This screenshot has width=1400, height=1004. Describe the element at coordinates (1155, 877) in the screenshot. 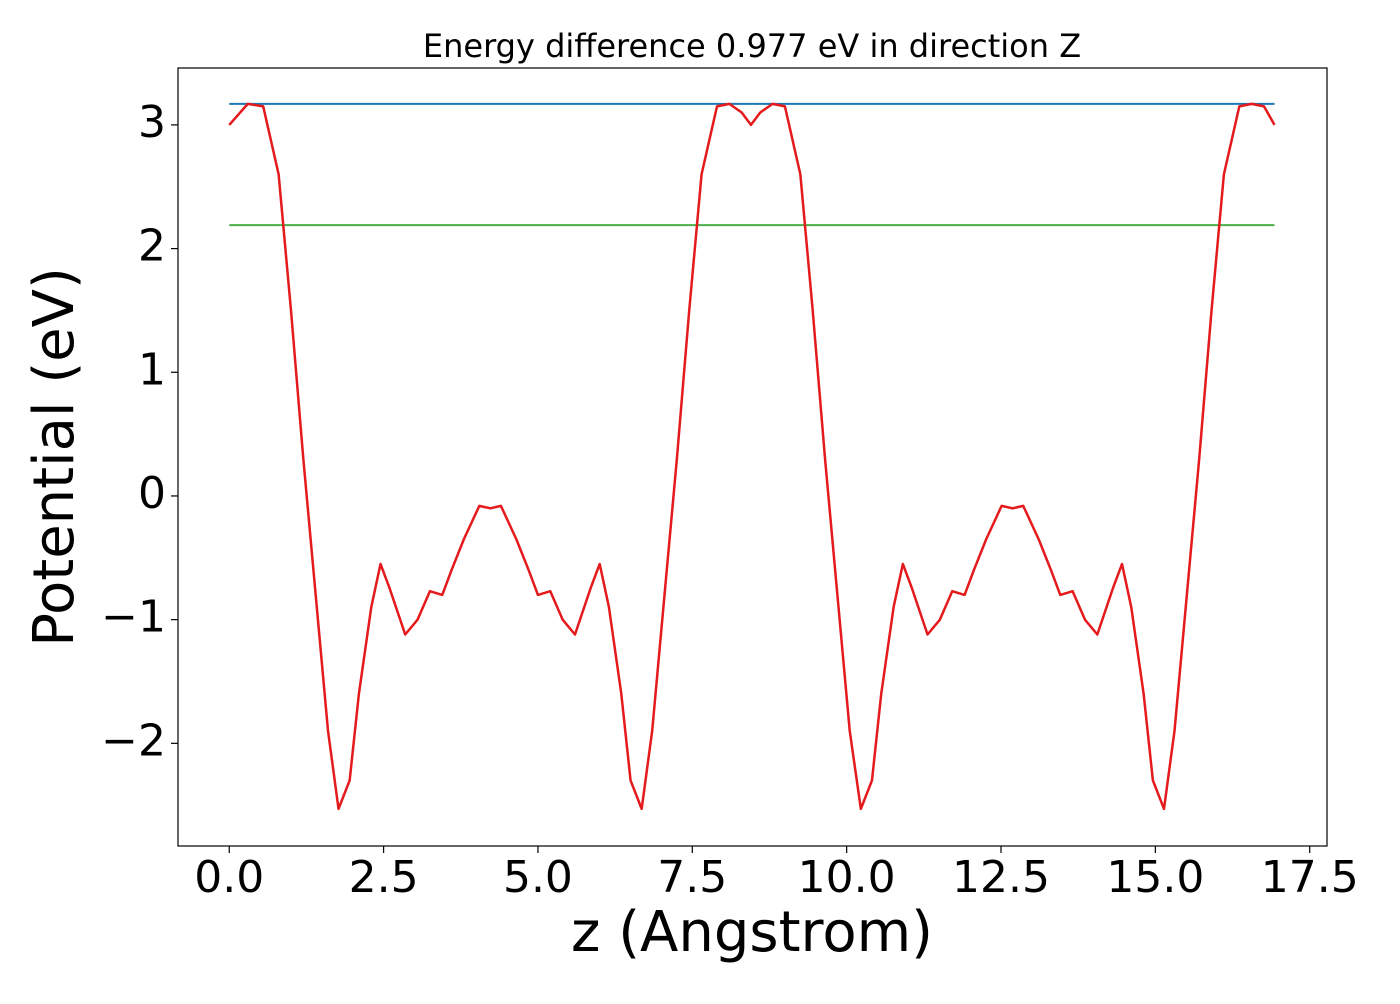

I see `x-tick-label: 15.0` at that location.